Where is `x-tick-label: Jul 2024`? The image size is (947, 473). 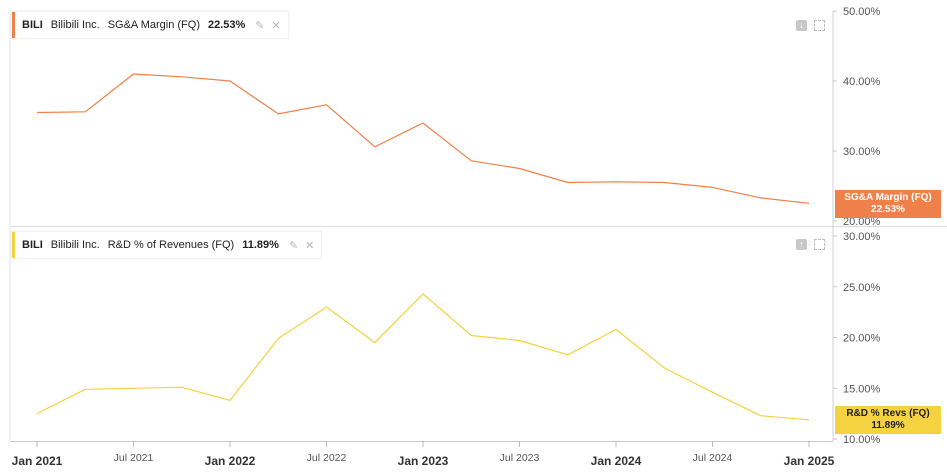
x-tick-label: Jul 2024 is located at coordinates (713, 458).